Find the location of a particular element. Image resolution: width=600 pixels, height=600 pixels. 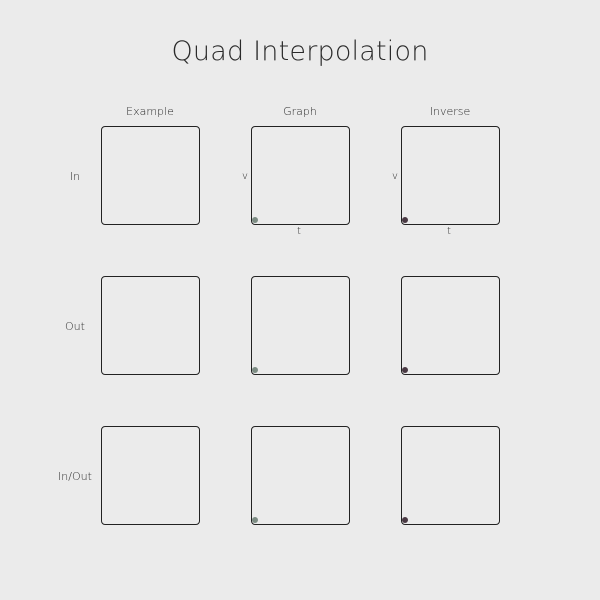

page-title: Quad Interpolation is located at coordinates (300, 51).